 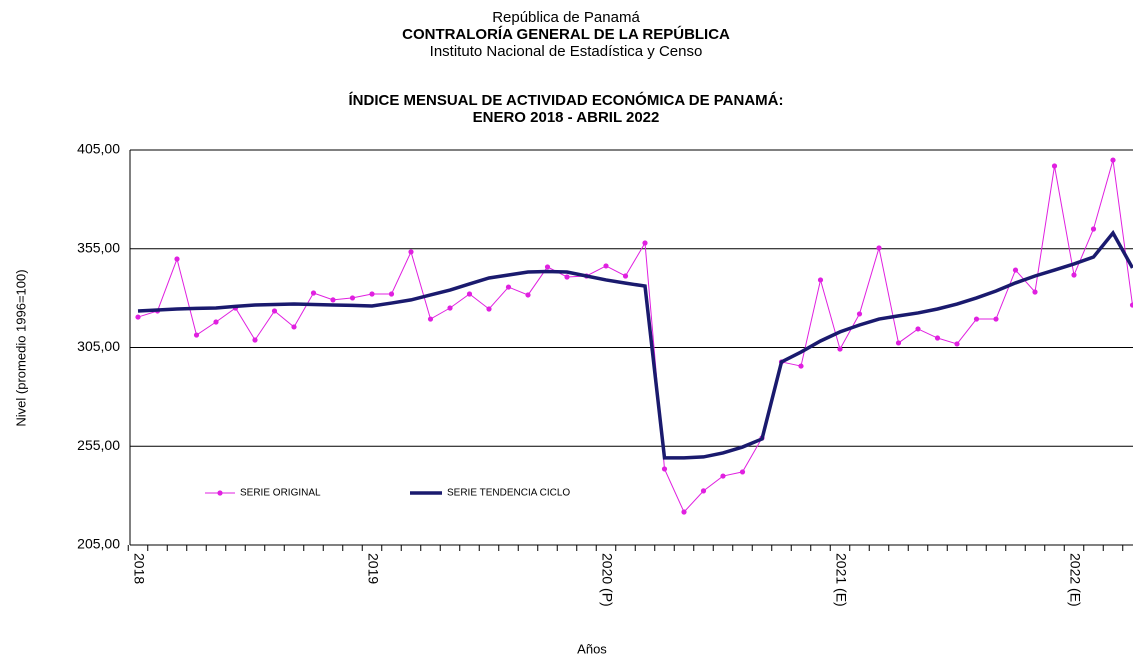 What do you see at coordinates (1075, 580) in the screenshot?
I see `x-tick-label: 2022 (E)` at bounding box center [1075, 580].